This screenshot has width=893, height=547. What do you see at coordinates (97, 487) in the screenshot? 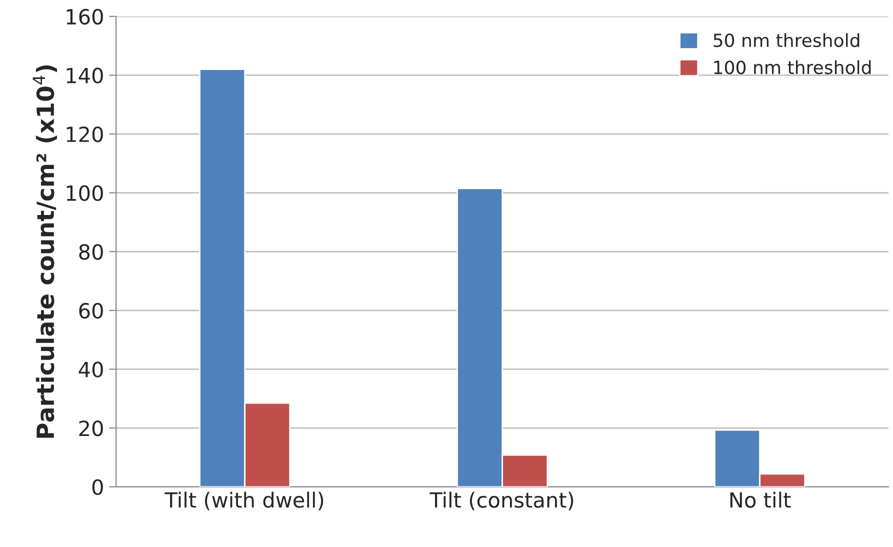
I see `y-tick-label: 0` at bounding box center [97, 487].